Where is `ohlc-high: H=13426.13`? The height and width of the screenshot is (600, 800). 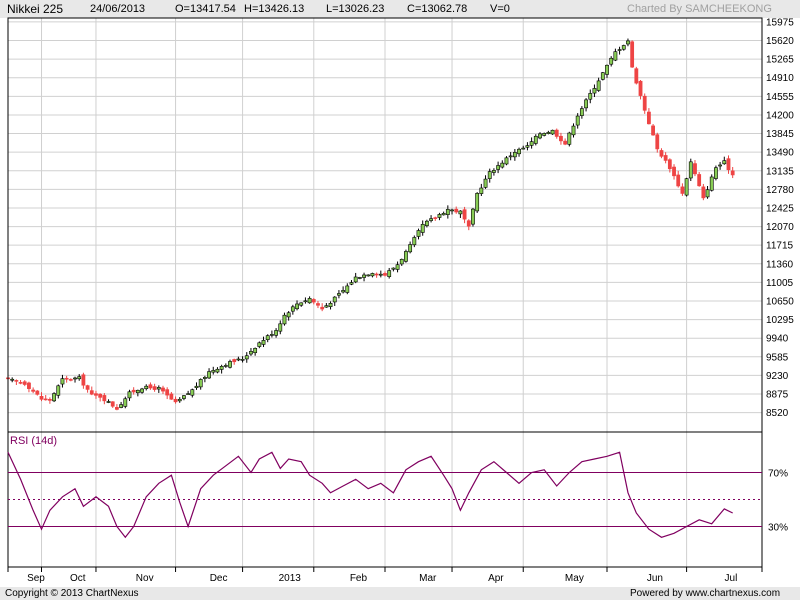
ohlc-high: H=13426.13 is located at coordinates (274, 9).